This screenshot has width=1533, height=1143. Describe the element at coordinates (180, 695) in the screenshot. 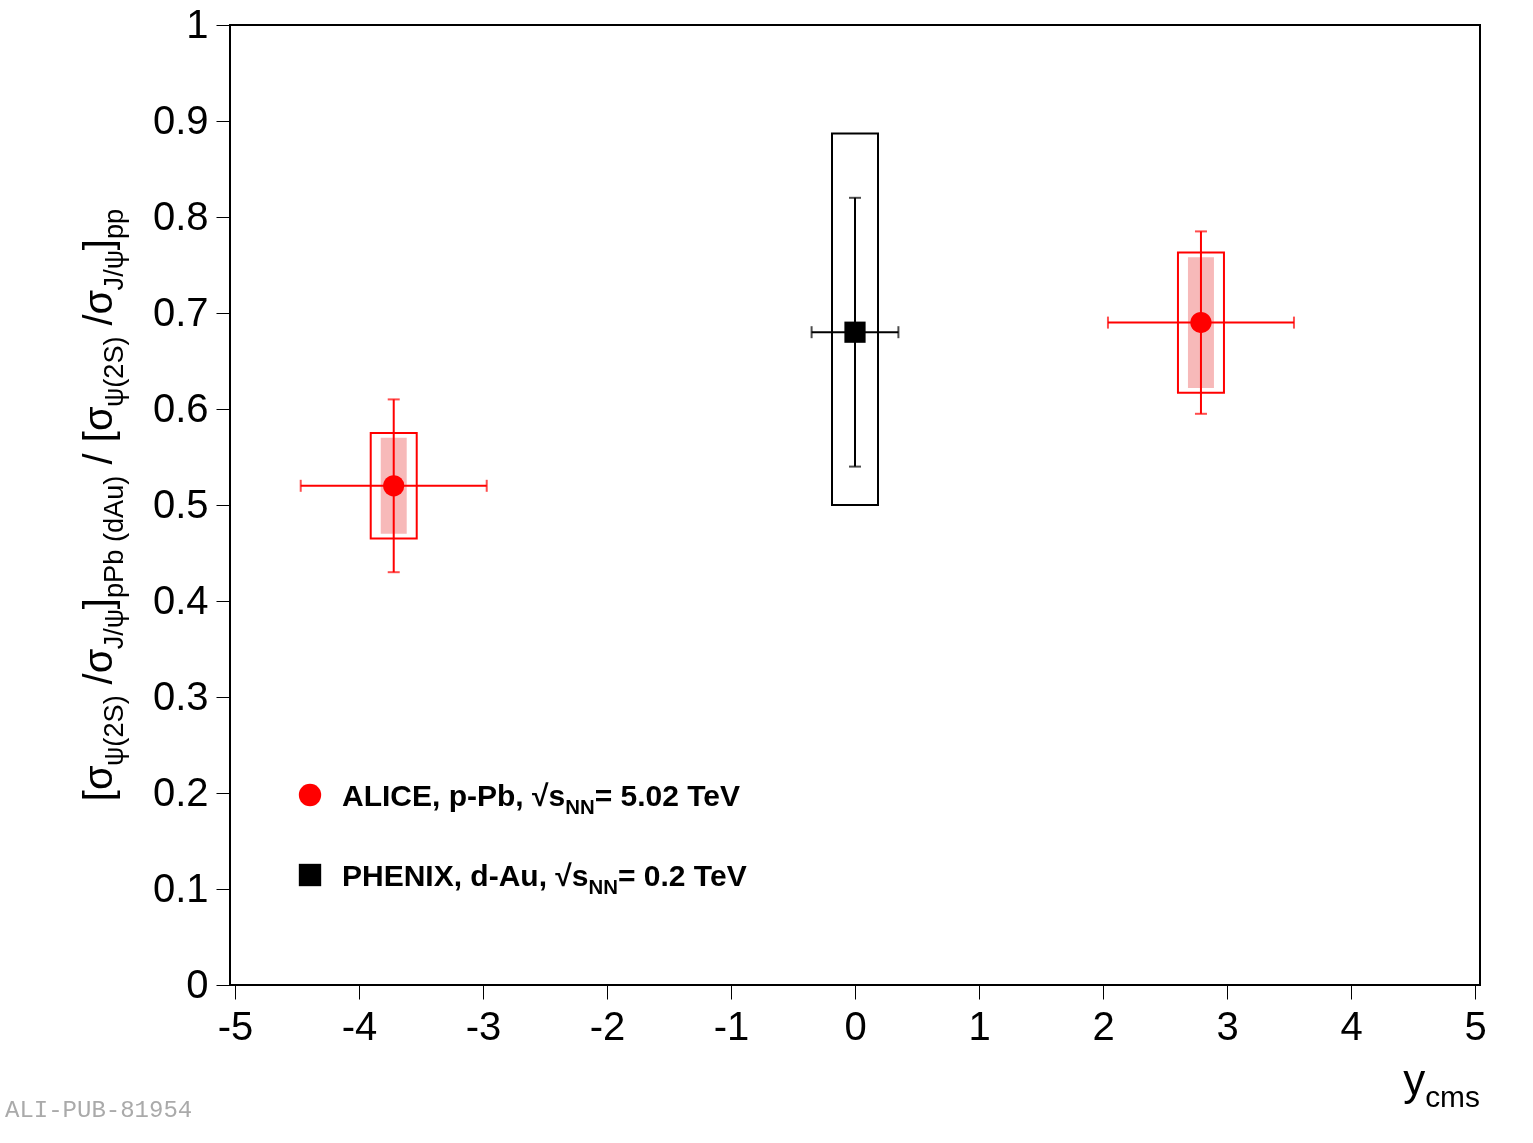

I see `y-tick-label: 0.3` at that location.